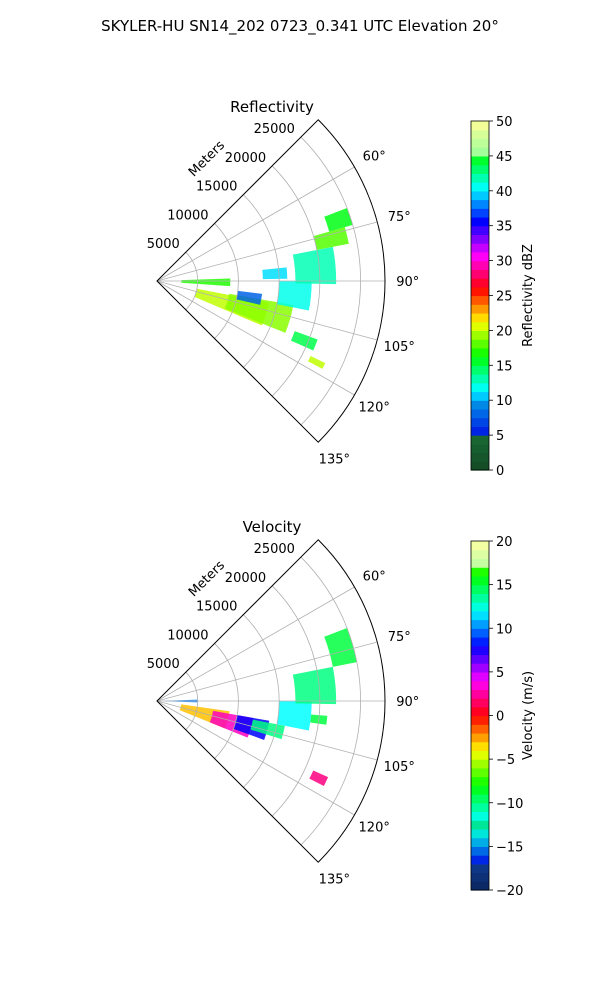 The image size is (600, 1000). What do you see at coordinates (274, 129) in the screenshot?
I see `radial-tick-label: 25000` at bounding box center [274, 129].